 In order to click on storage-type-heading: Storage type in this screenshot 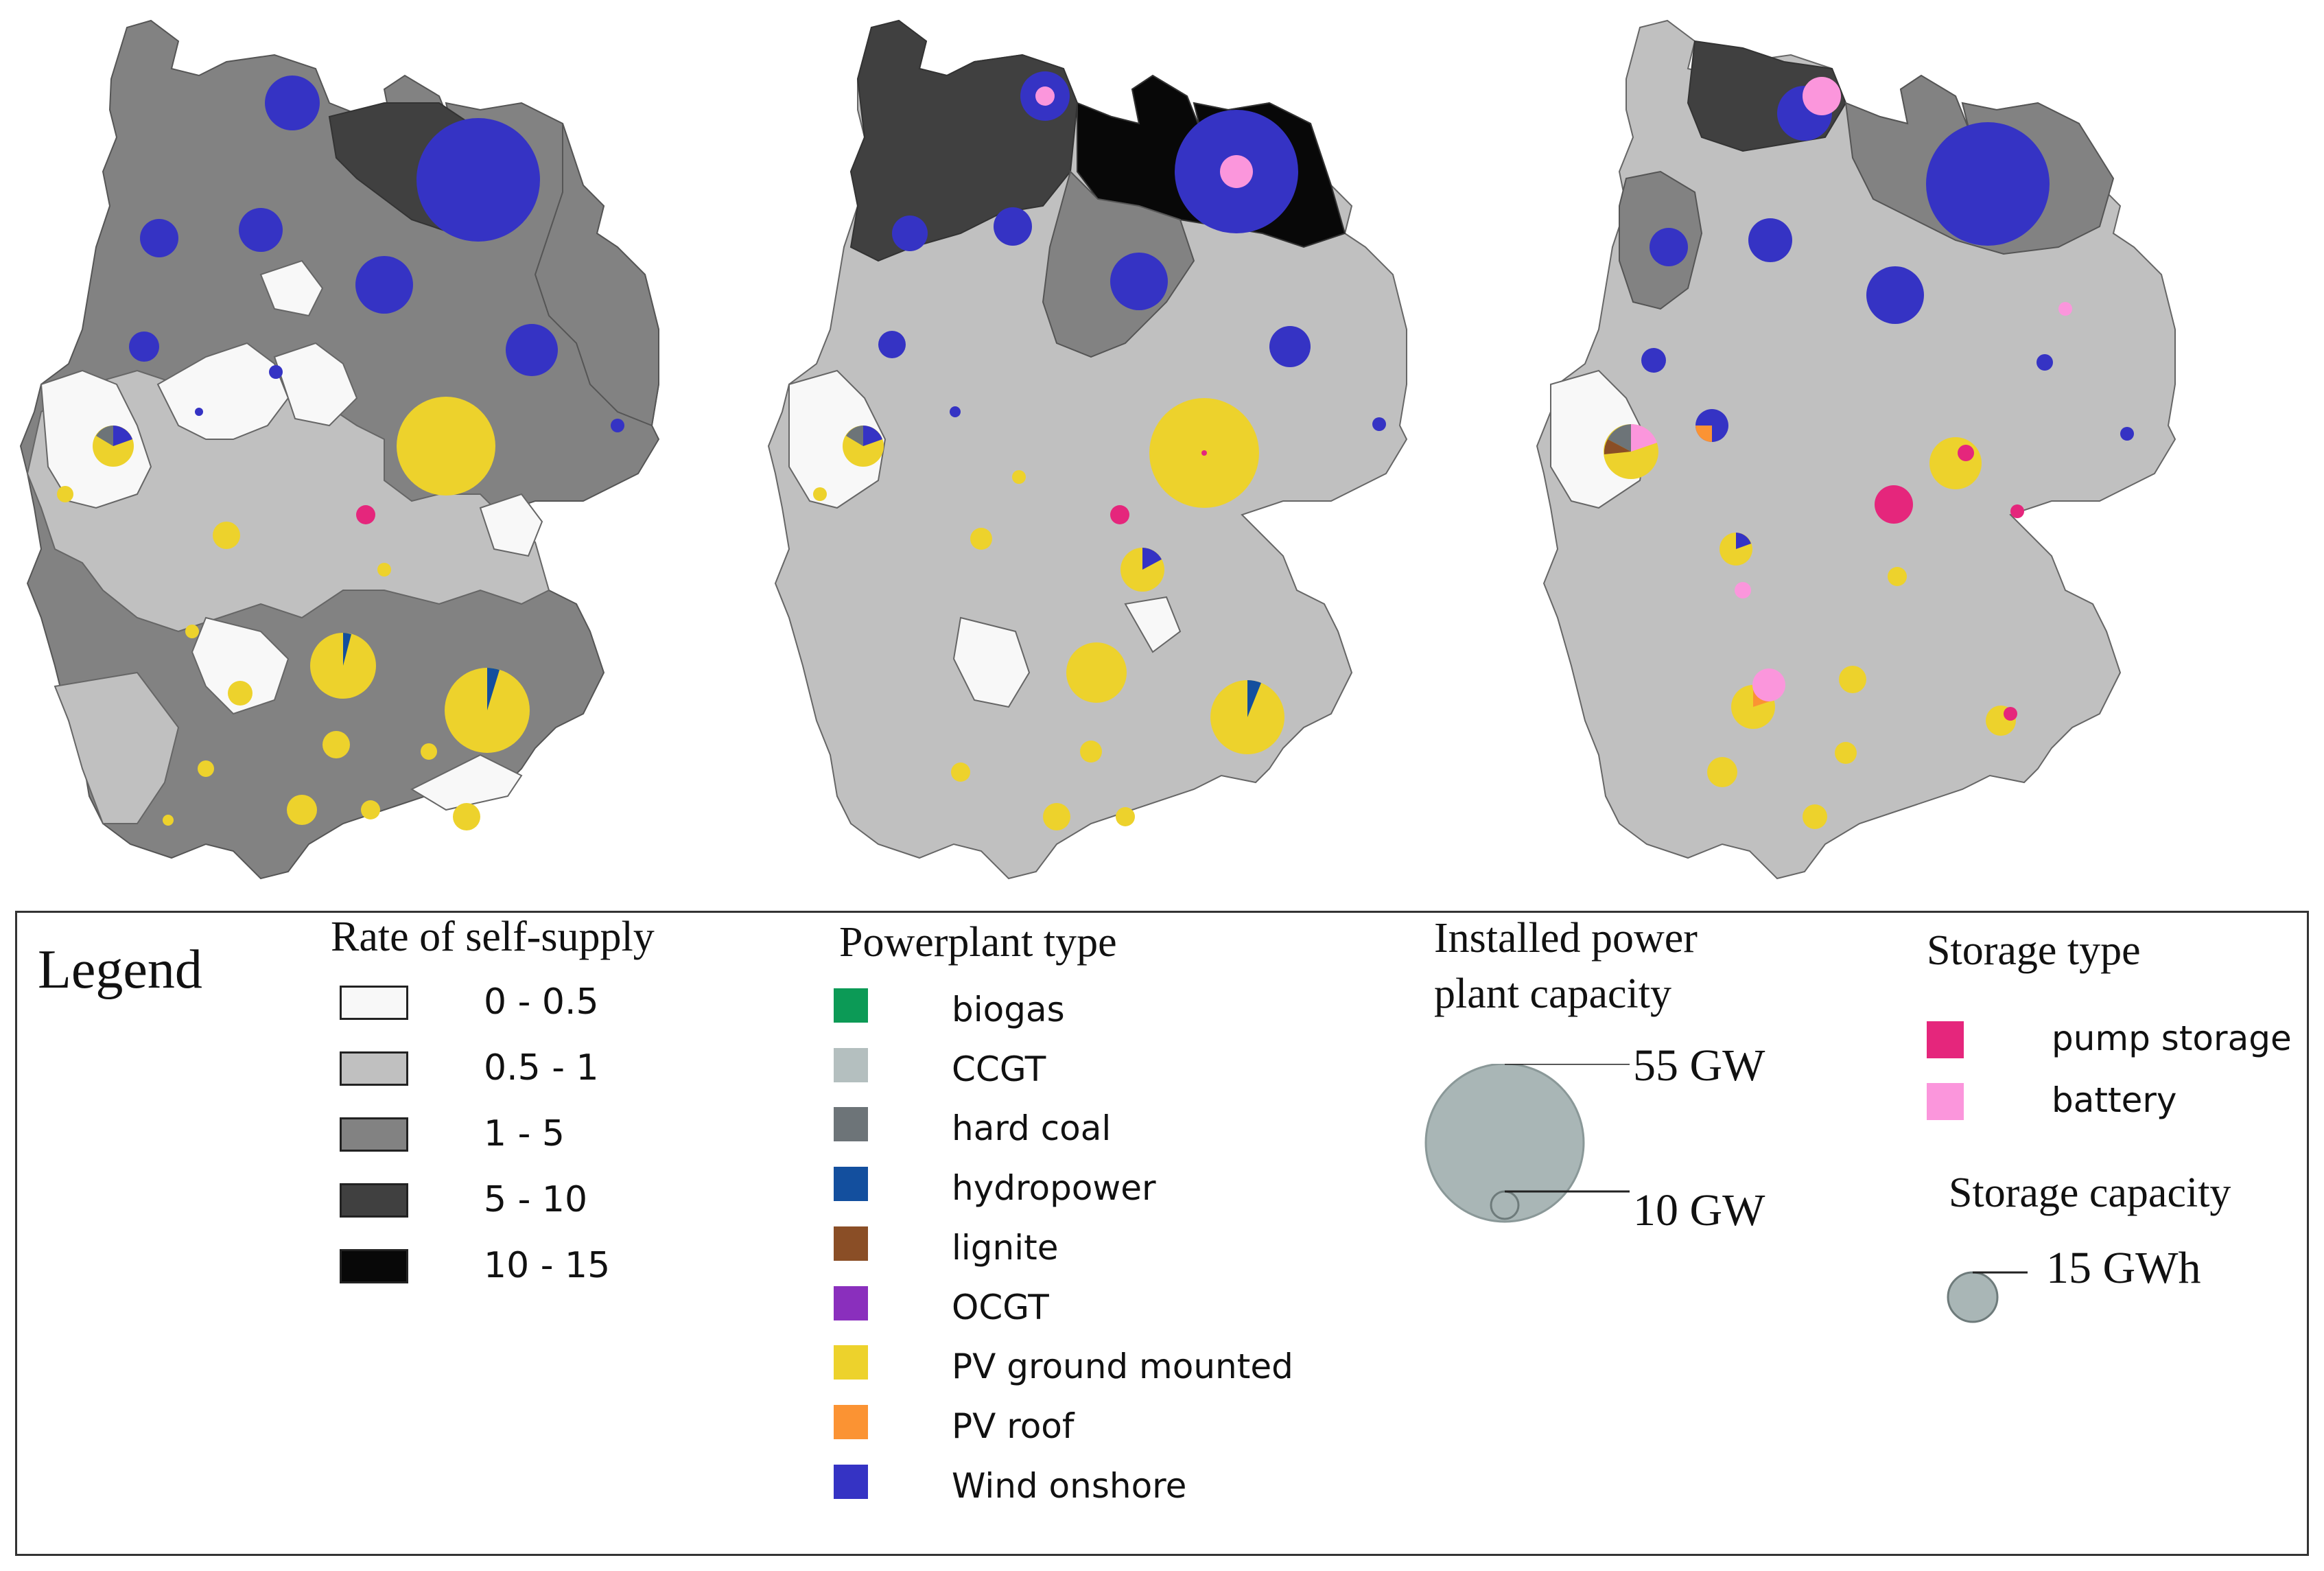, I will do `click(2034, 950)`.